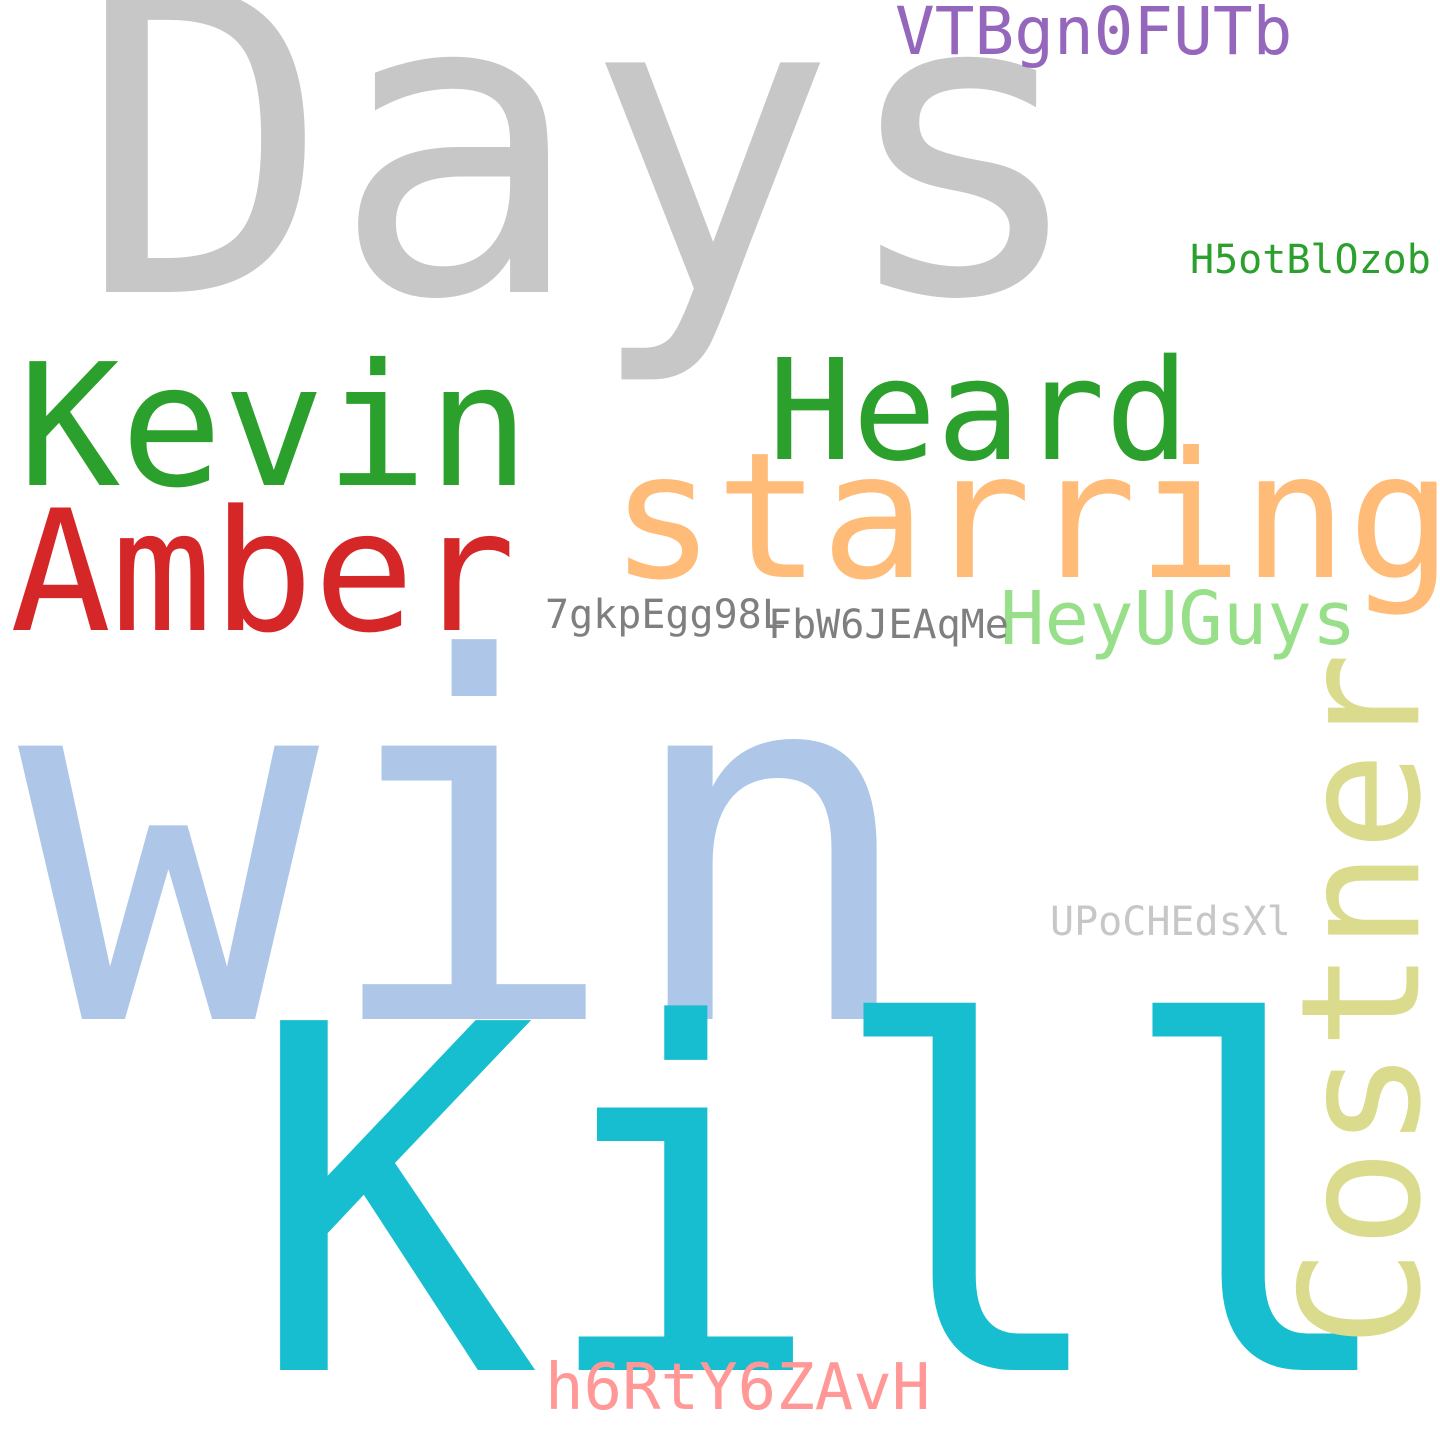  I want to click on word-starring: starring, so click(1025, 517).